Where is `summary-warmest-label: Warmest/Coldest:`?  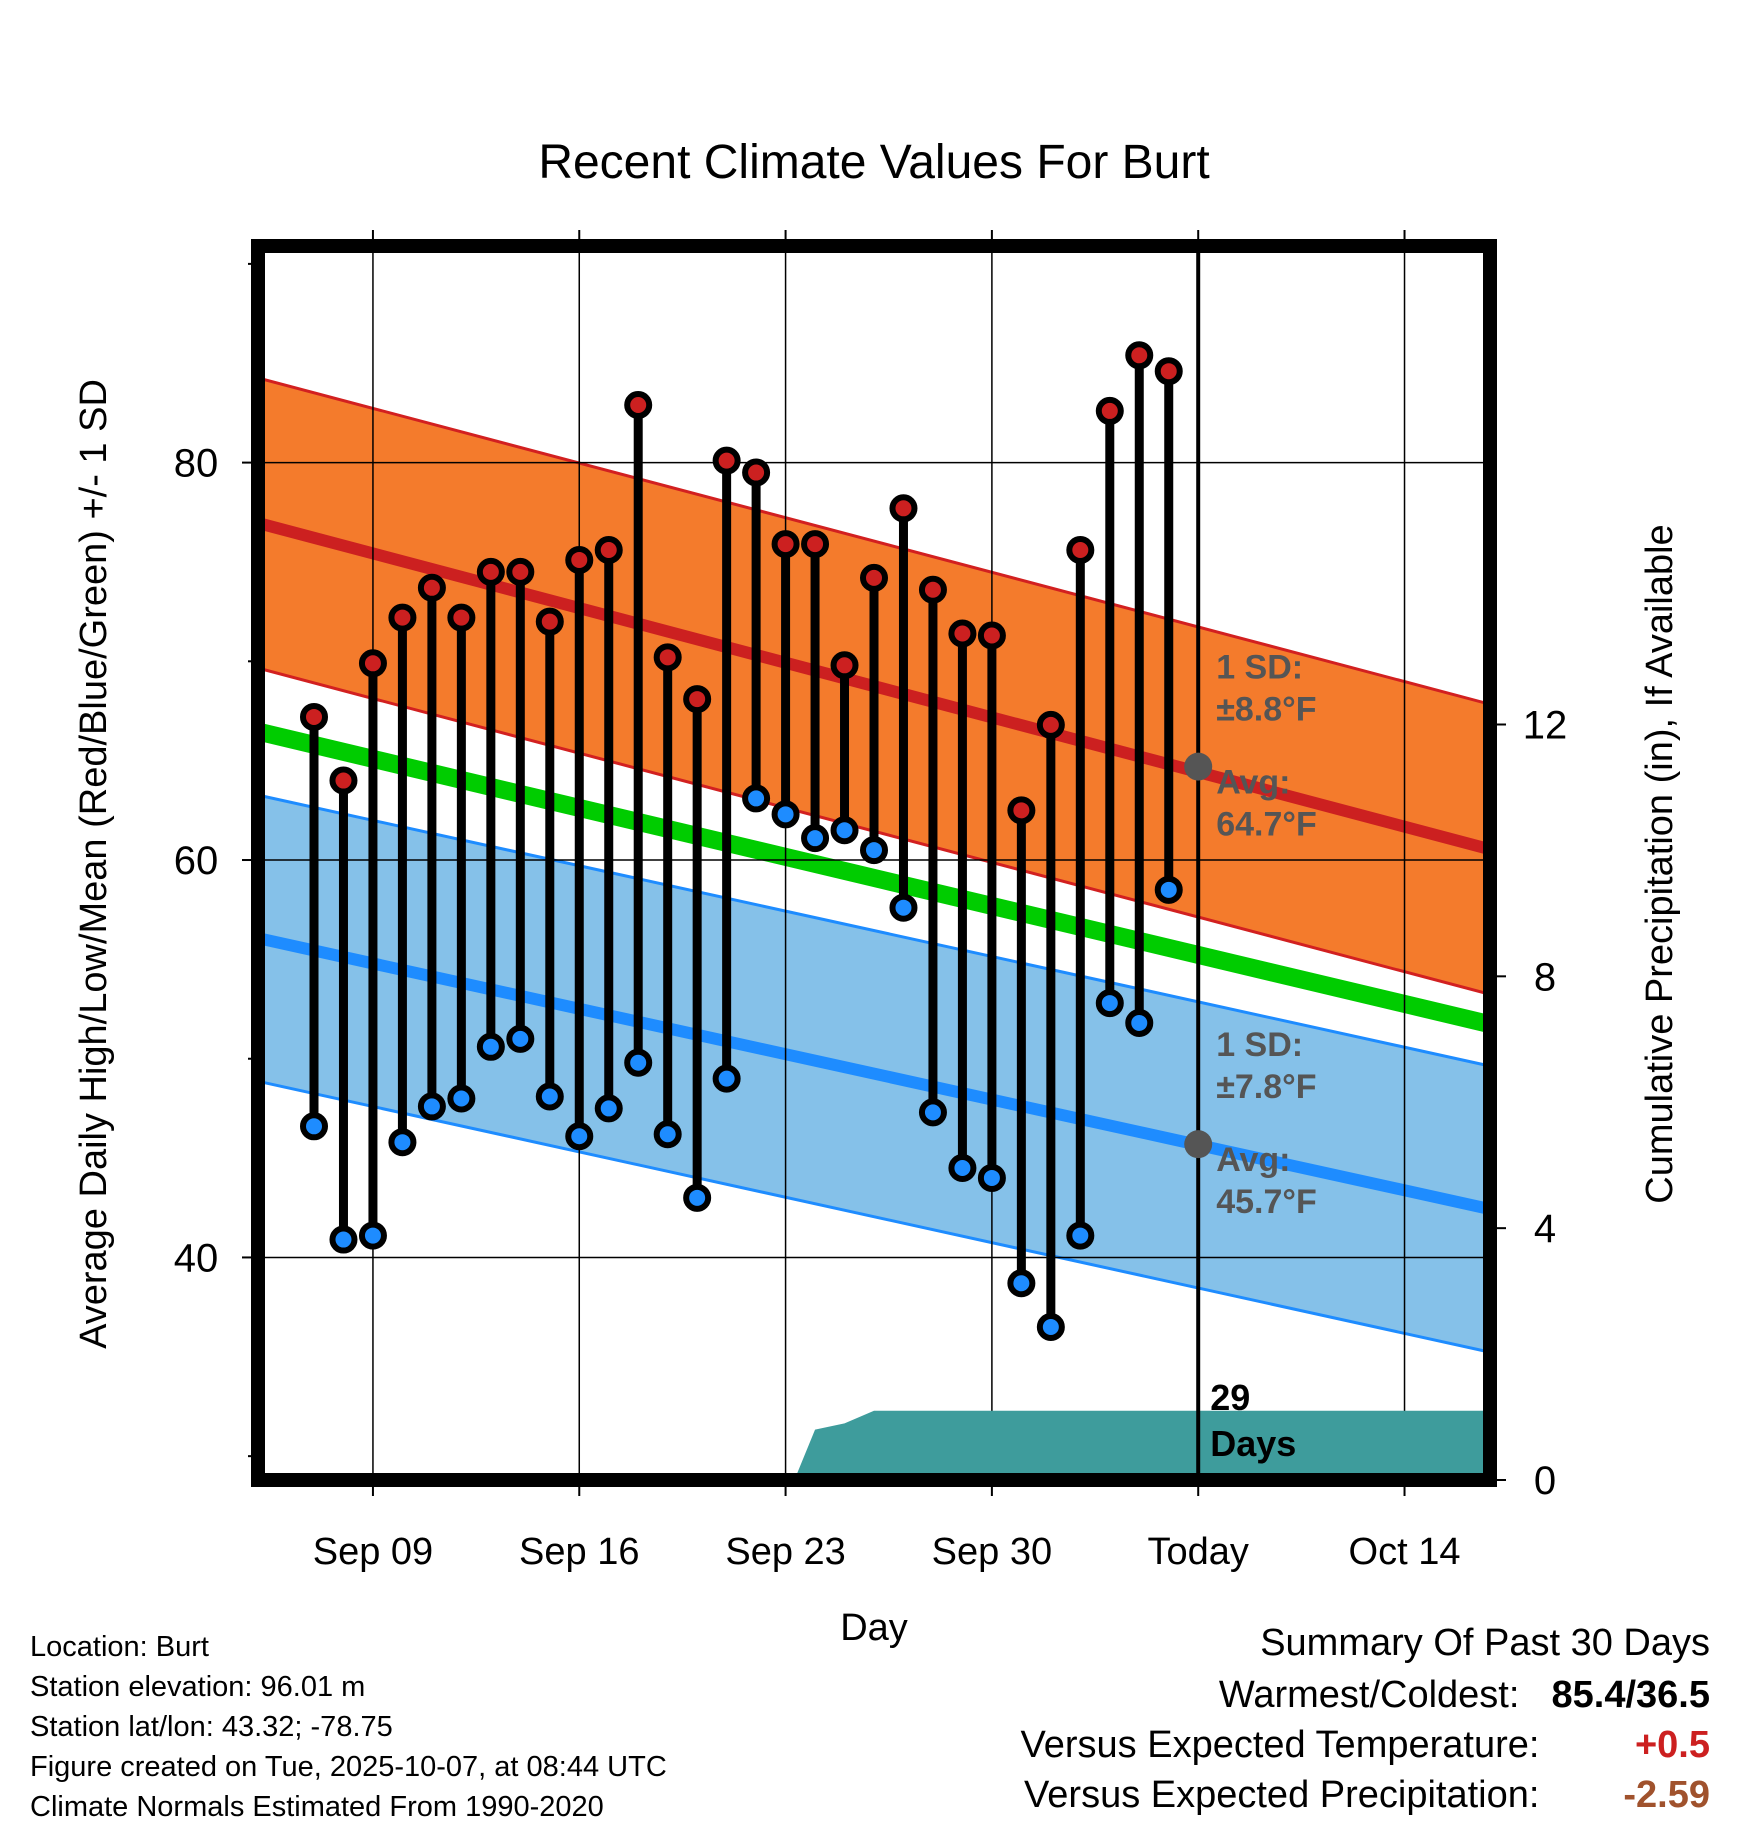 summary-warmest-label: Warmest/Coldest: is located at coordinates (1369, 1695).